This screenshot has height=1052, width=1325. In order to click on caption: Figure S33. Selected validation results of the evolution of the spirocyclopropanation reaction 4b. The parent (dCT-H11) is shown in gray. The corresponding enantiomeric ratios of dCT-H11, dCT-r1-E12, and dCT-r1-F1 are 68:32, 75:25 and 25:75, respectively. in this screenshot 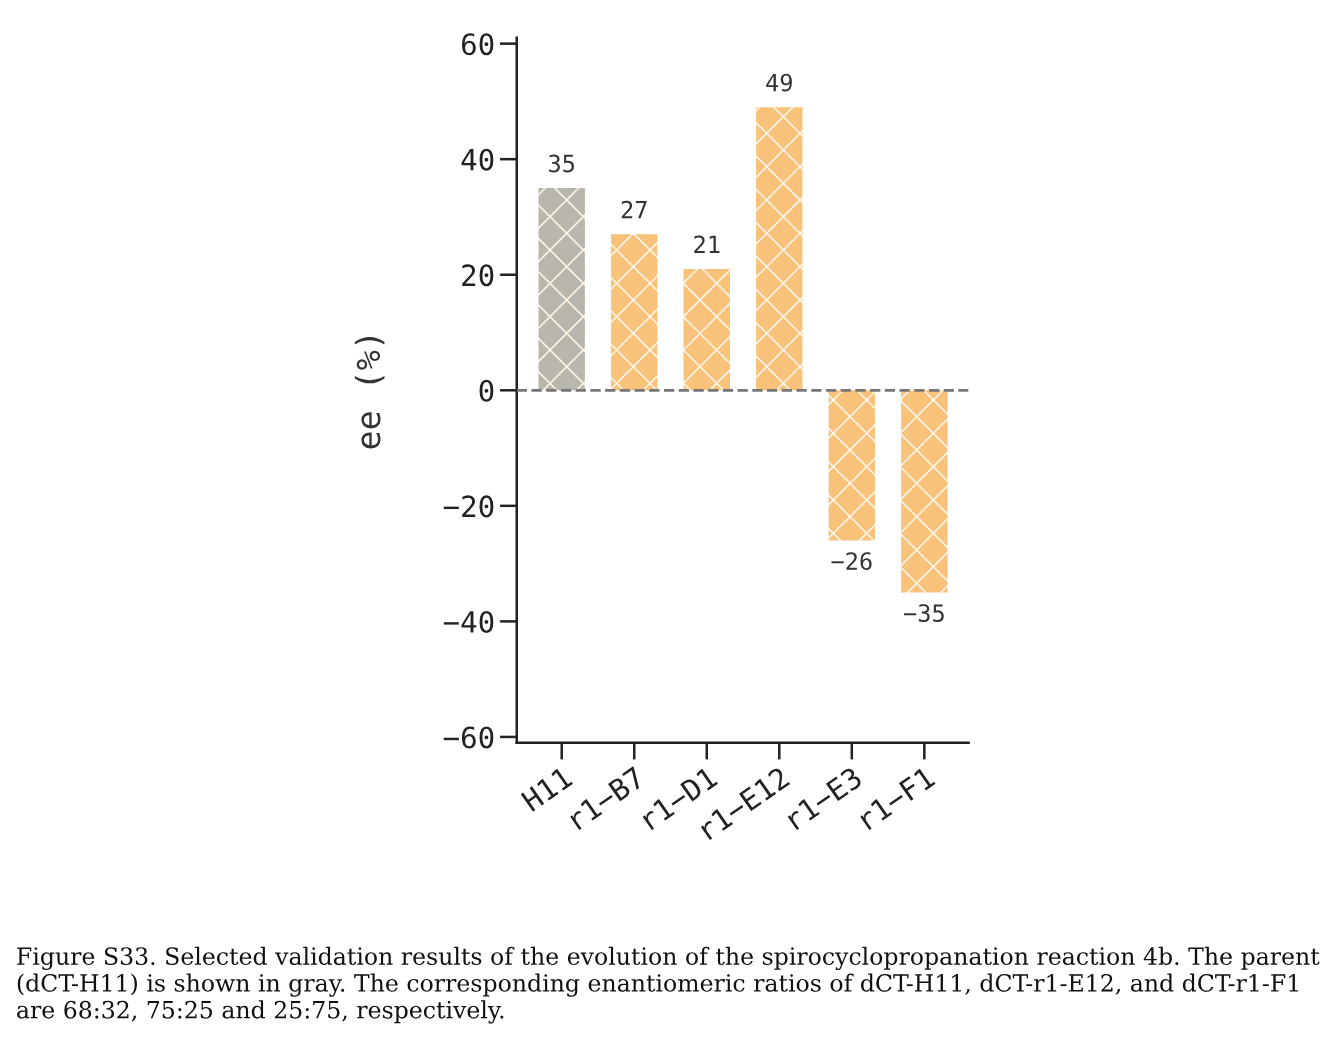, I will do `click(668, 985)`.